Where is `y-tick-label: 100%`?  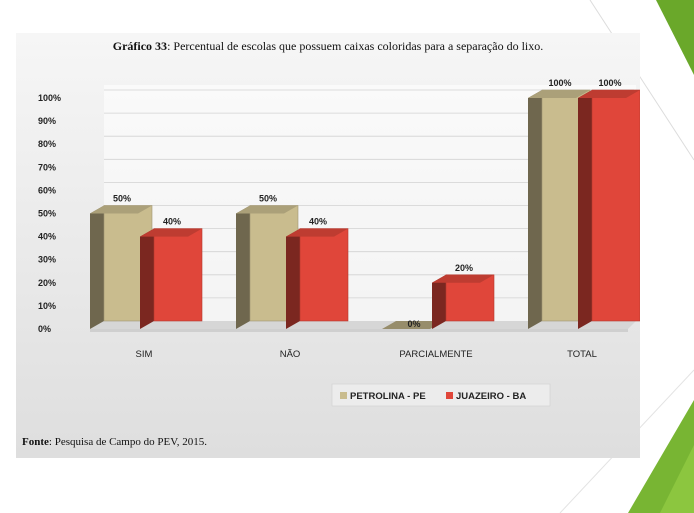
y-tick-label: 100% is located at coordinates (49, 98).